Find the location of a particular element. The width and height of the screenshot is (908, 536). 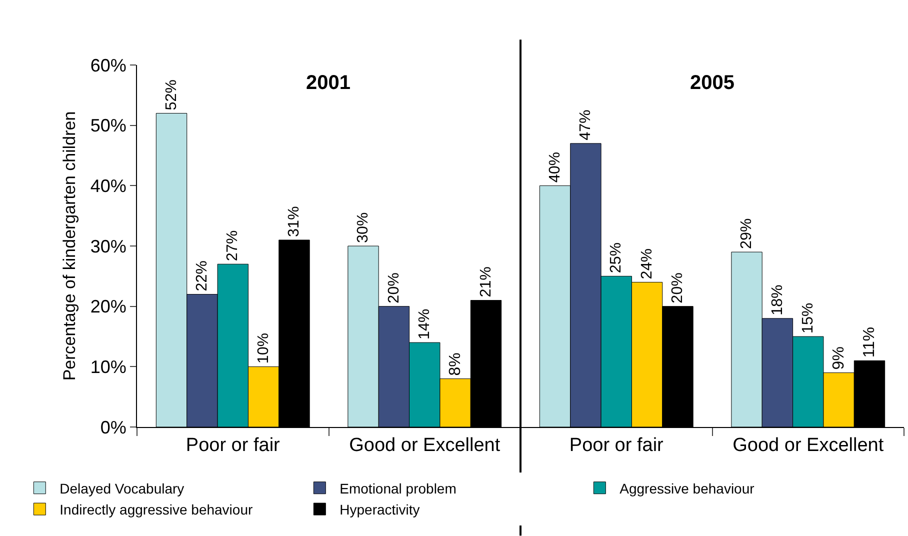

y-tick-label: 10% is located at coordinates (108, 366).